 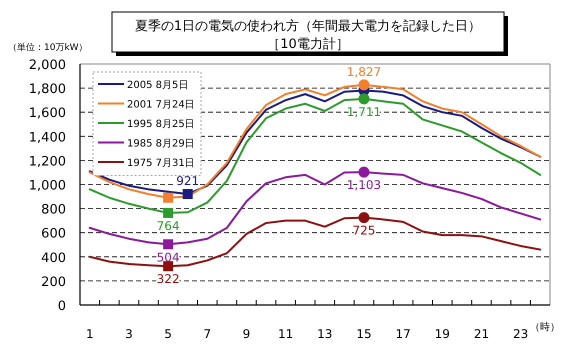 I want to click on y-axis-title: （単位：10万kW）, so click(x=48, y=47).